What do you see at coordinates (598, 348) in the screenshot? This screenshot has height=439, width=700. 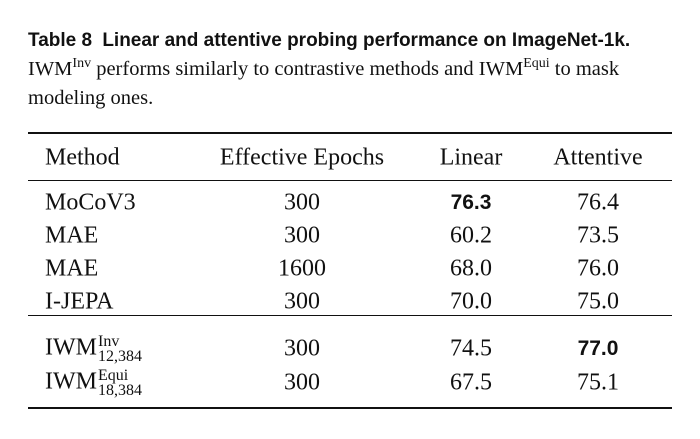 I see `value-cell: 77.0` at bounding box center [598, 348].